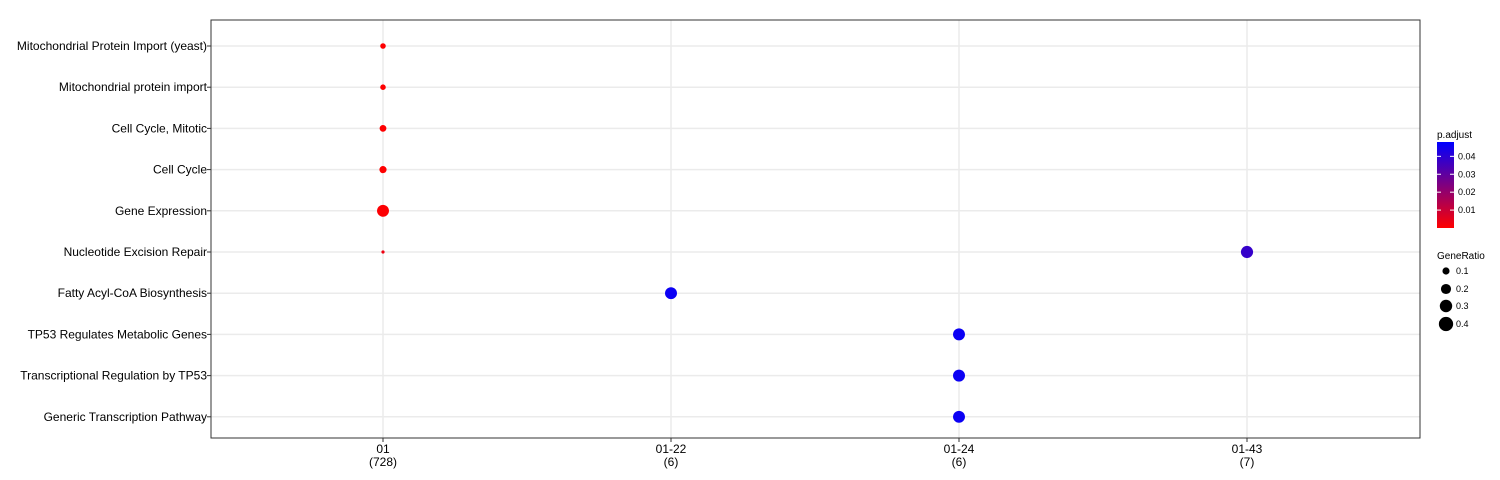  I want to click on x-tick-label: 01-24, so click(959, 449).